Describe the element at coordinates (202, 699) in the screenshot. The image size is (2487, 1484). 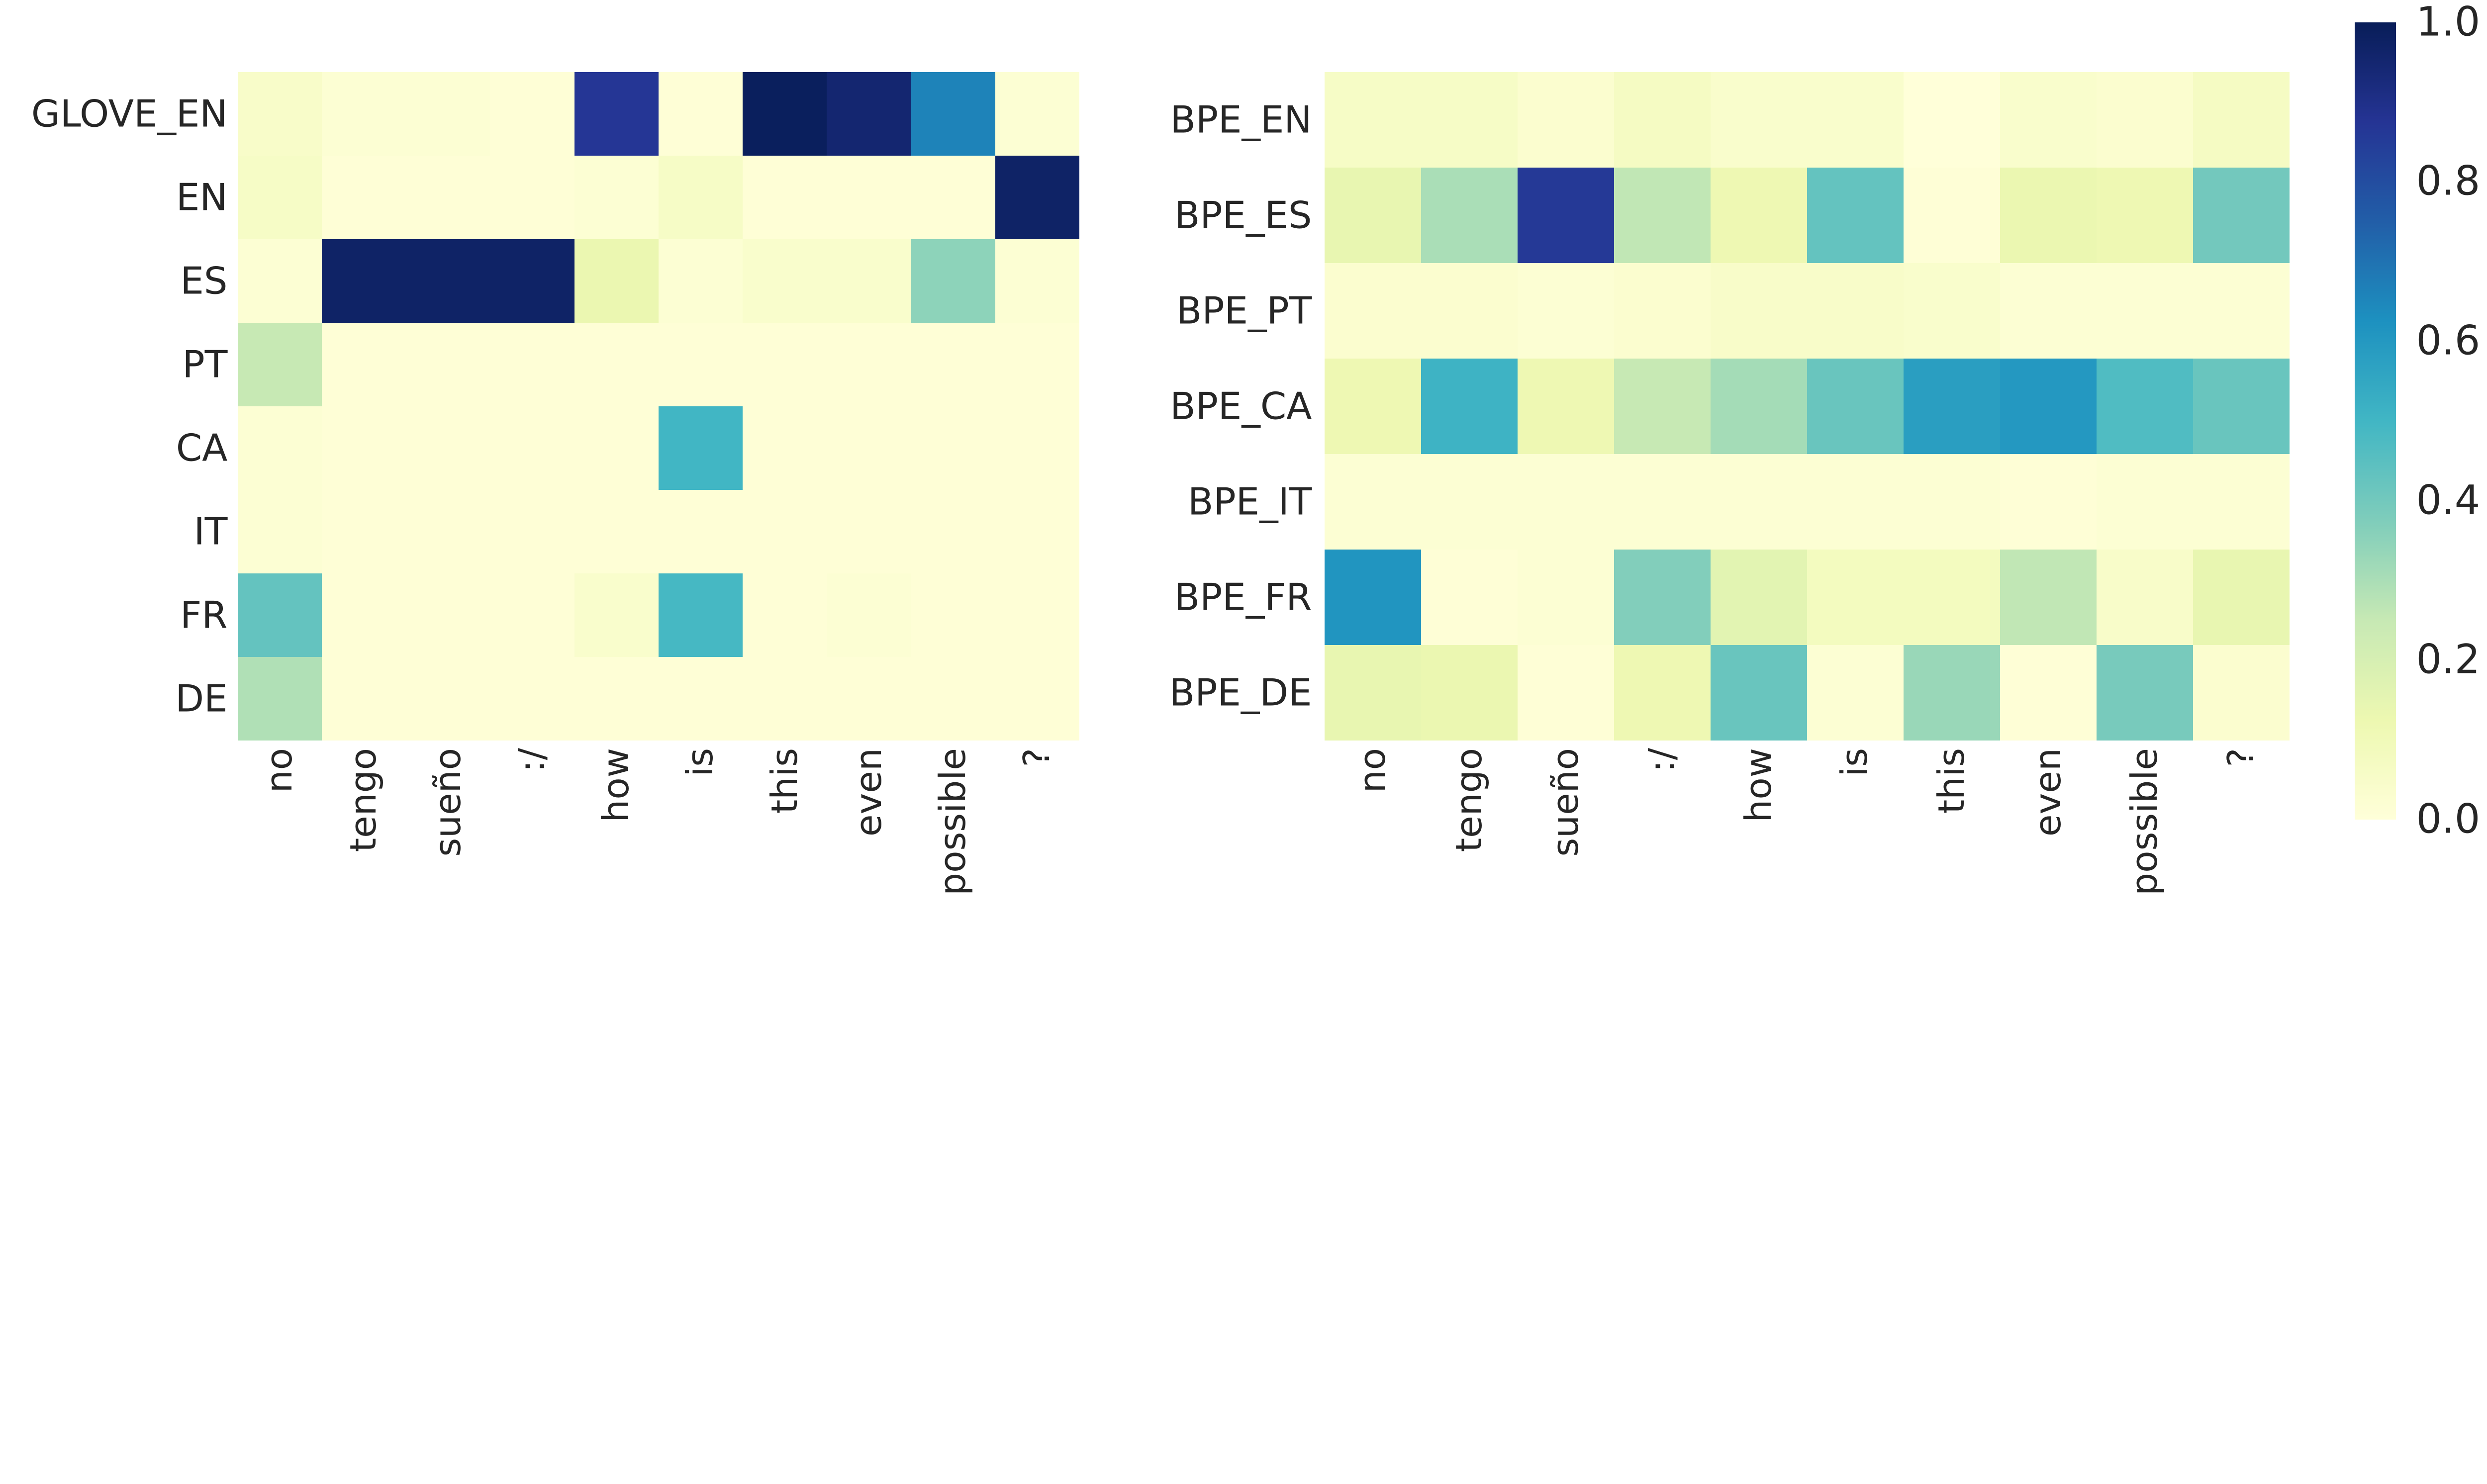
I see `y-tick-label: DE` at that location.